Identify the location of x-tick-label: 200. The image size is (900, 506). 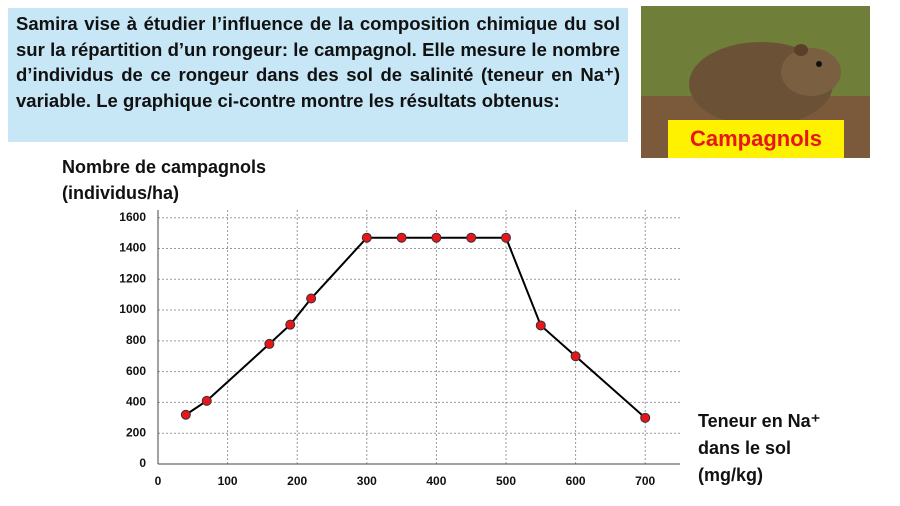
(297, 481).